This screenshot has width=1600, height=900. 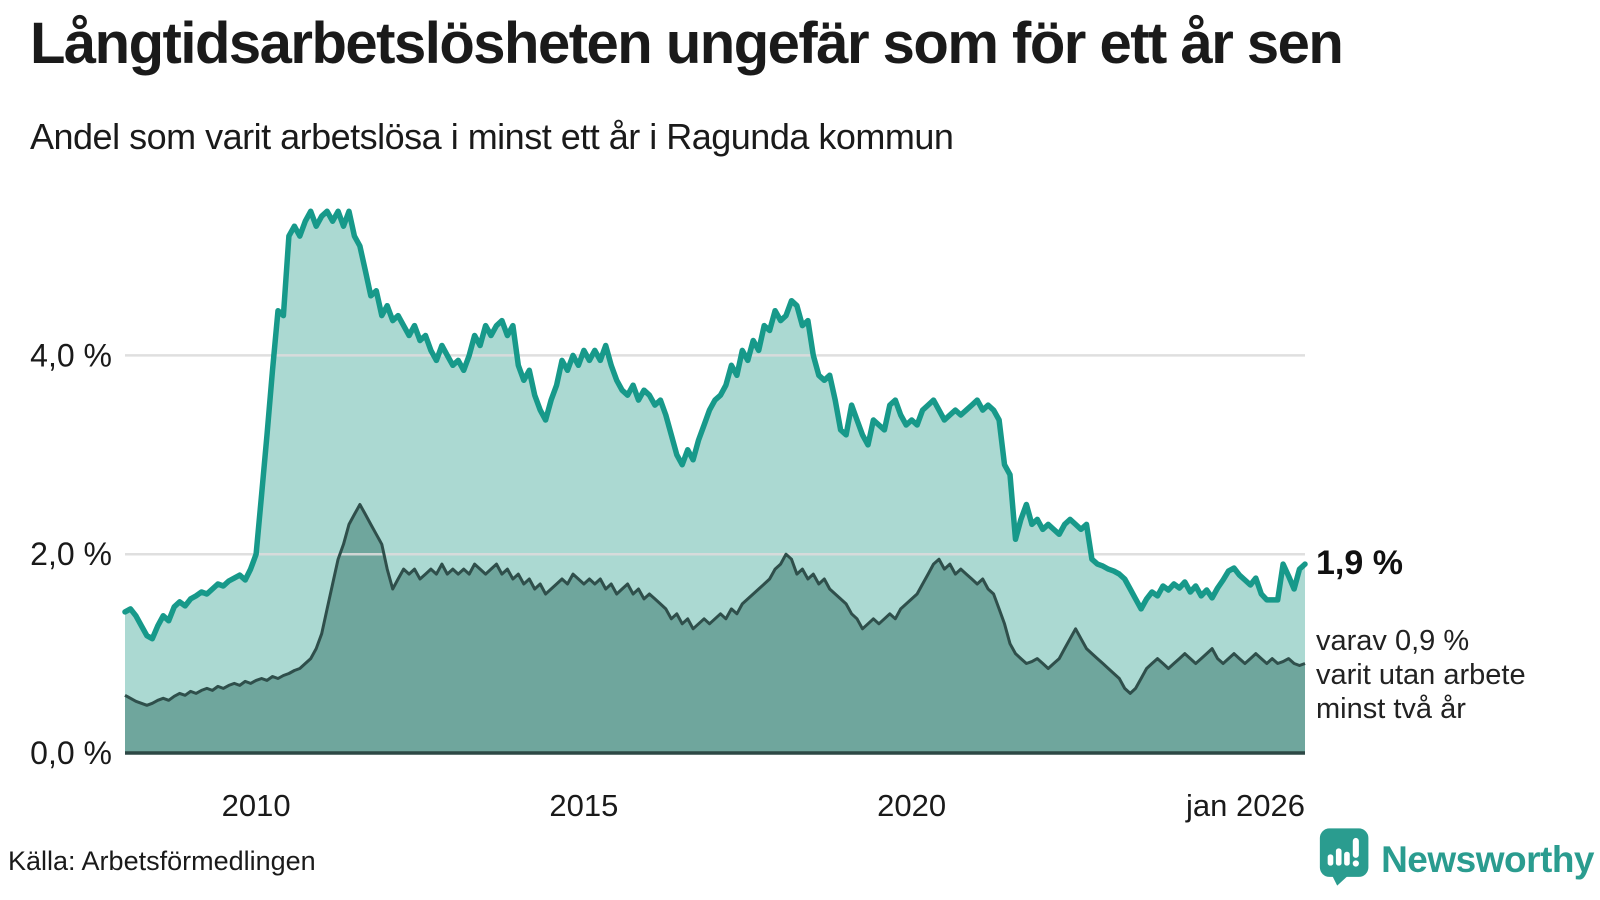 What do you see at coordinates (256, 805) in the screenshot?
I see `x-tick-label: 2010` at bounding box center [256, 805].